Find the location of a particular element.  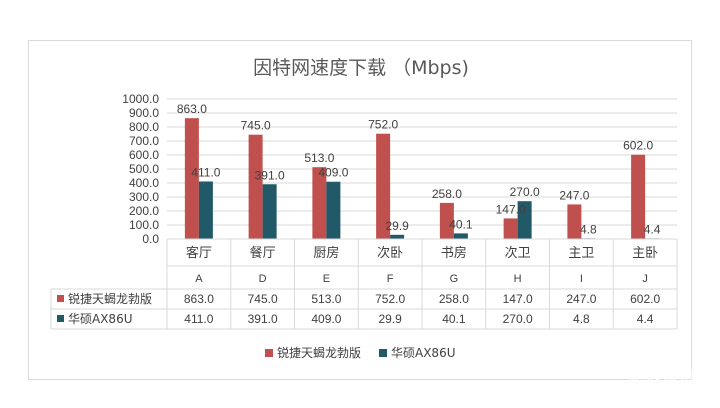

y-tick-label: 100.0 is located at coordinates (144, 225).